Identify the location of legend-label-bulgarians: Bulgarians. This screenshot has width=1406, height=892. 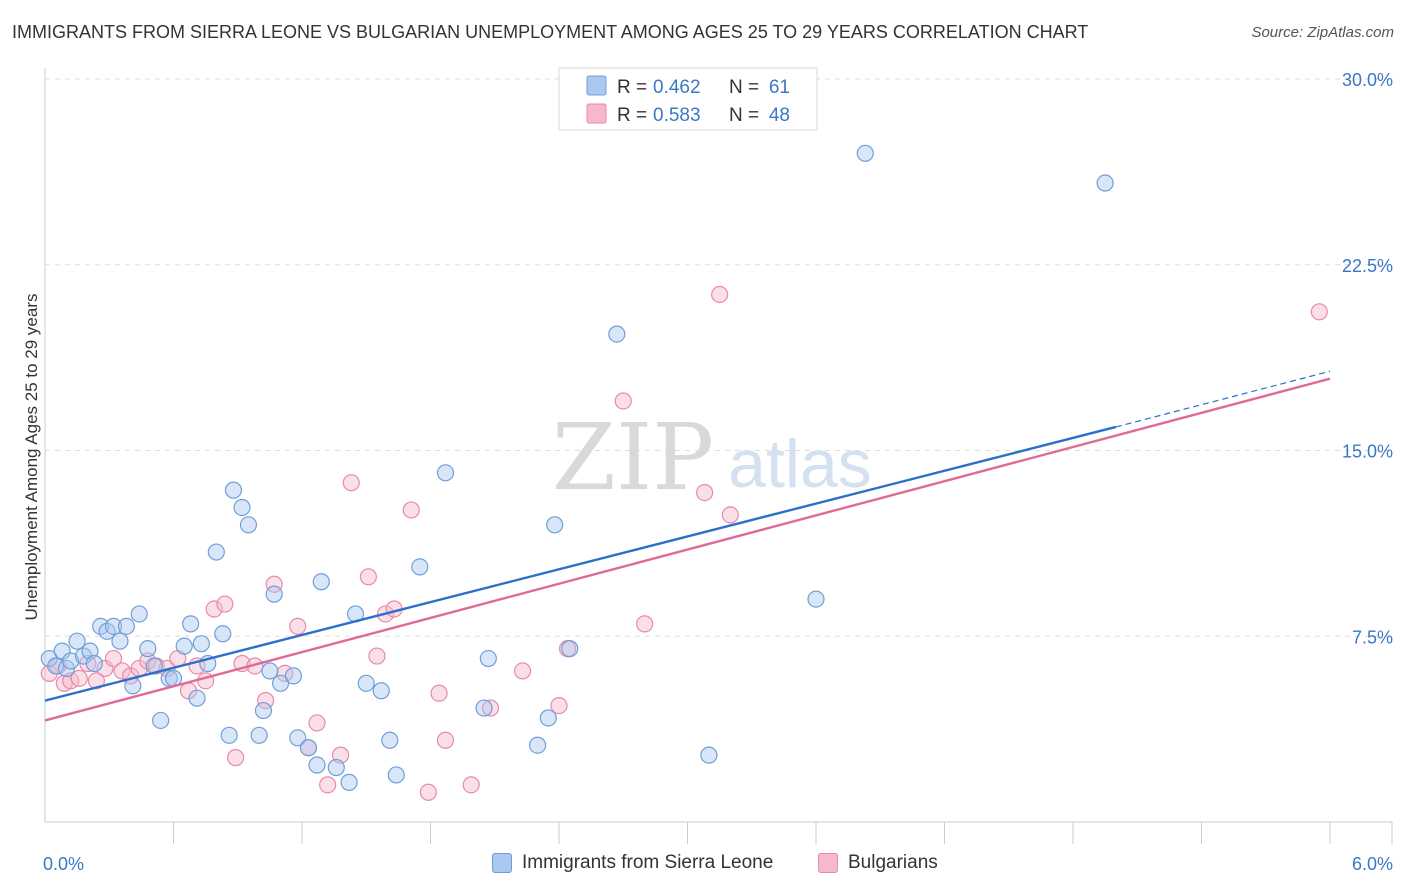
(893, 862).